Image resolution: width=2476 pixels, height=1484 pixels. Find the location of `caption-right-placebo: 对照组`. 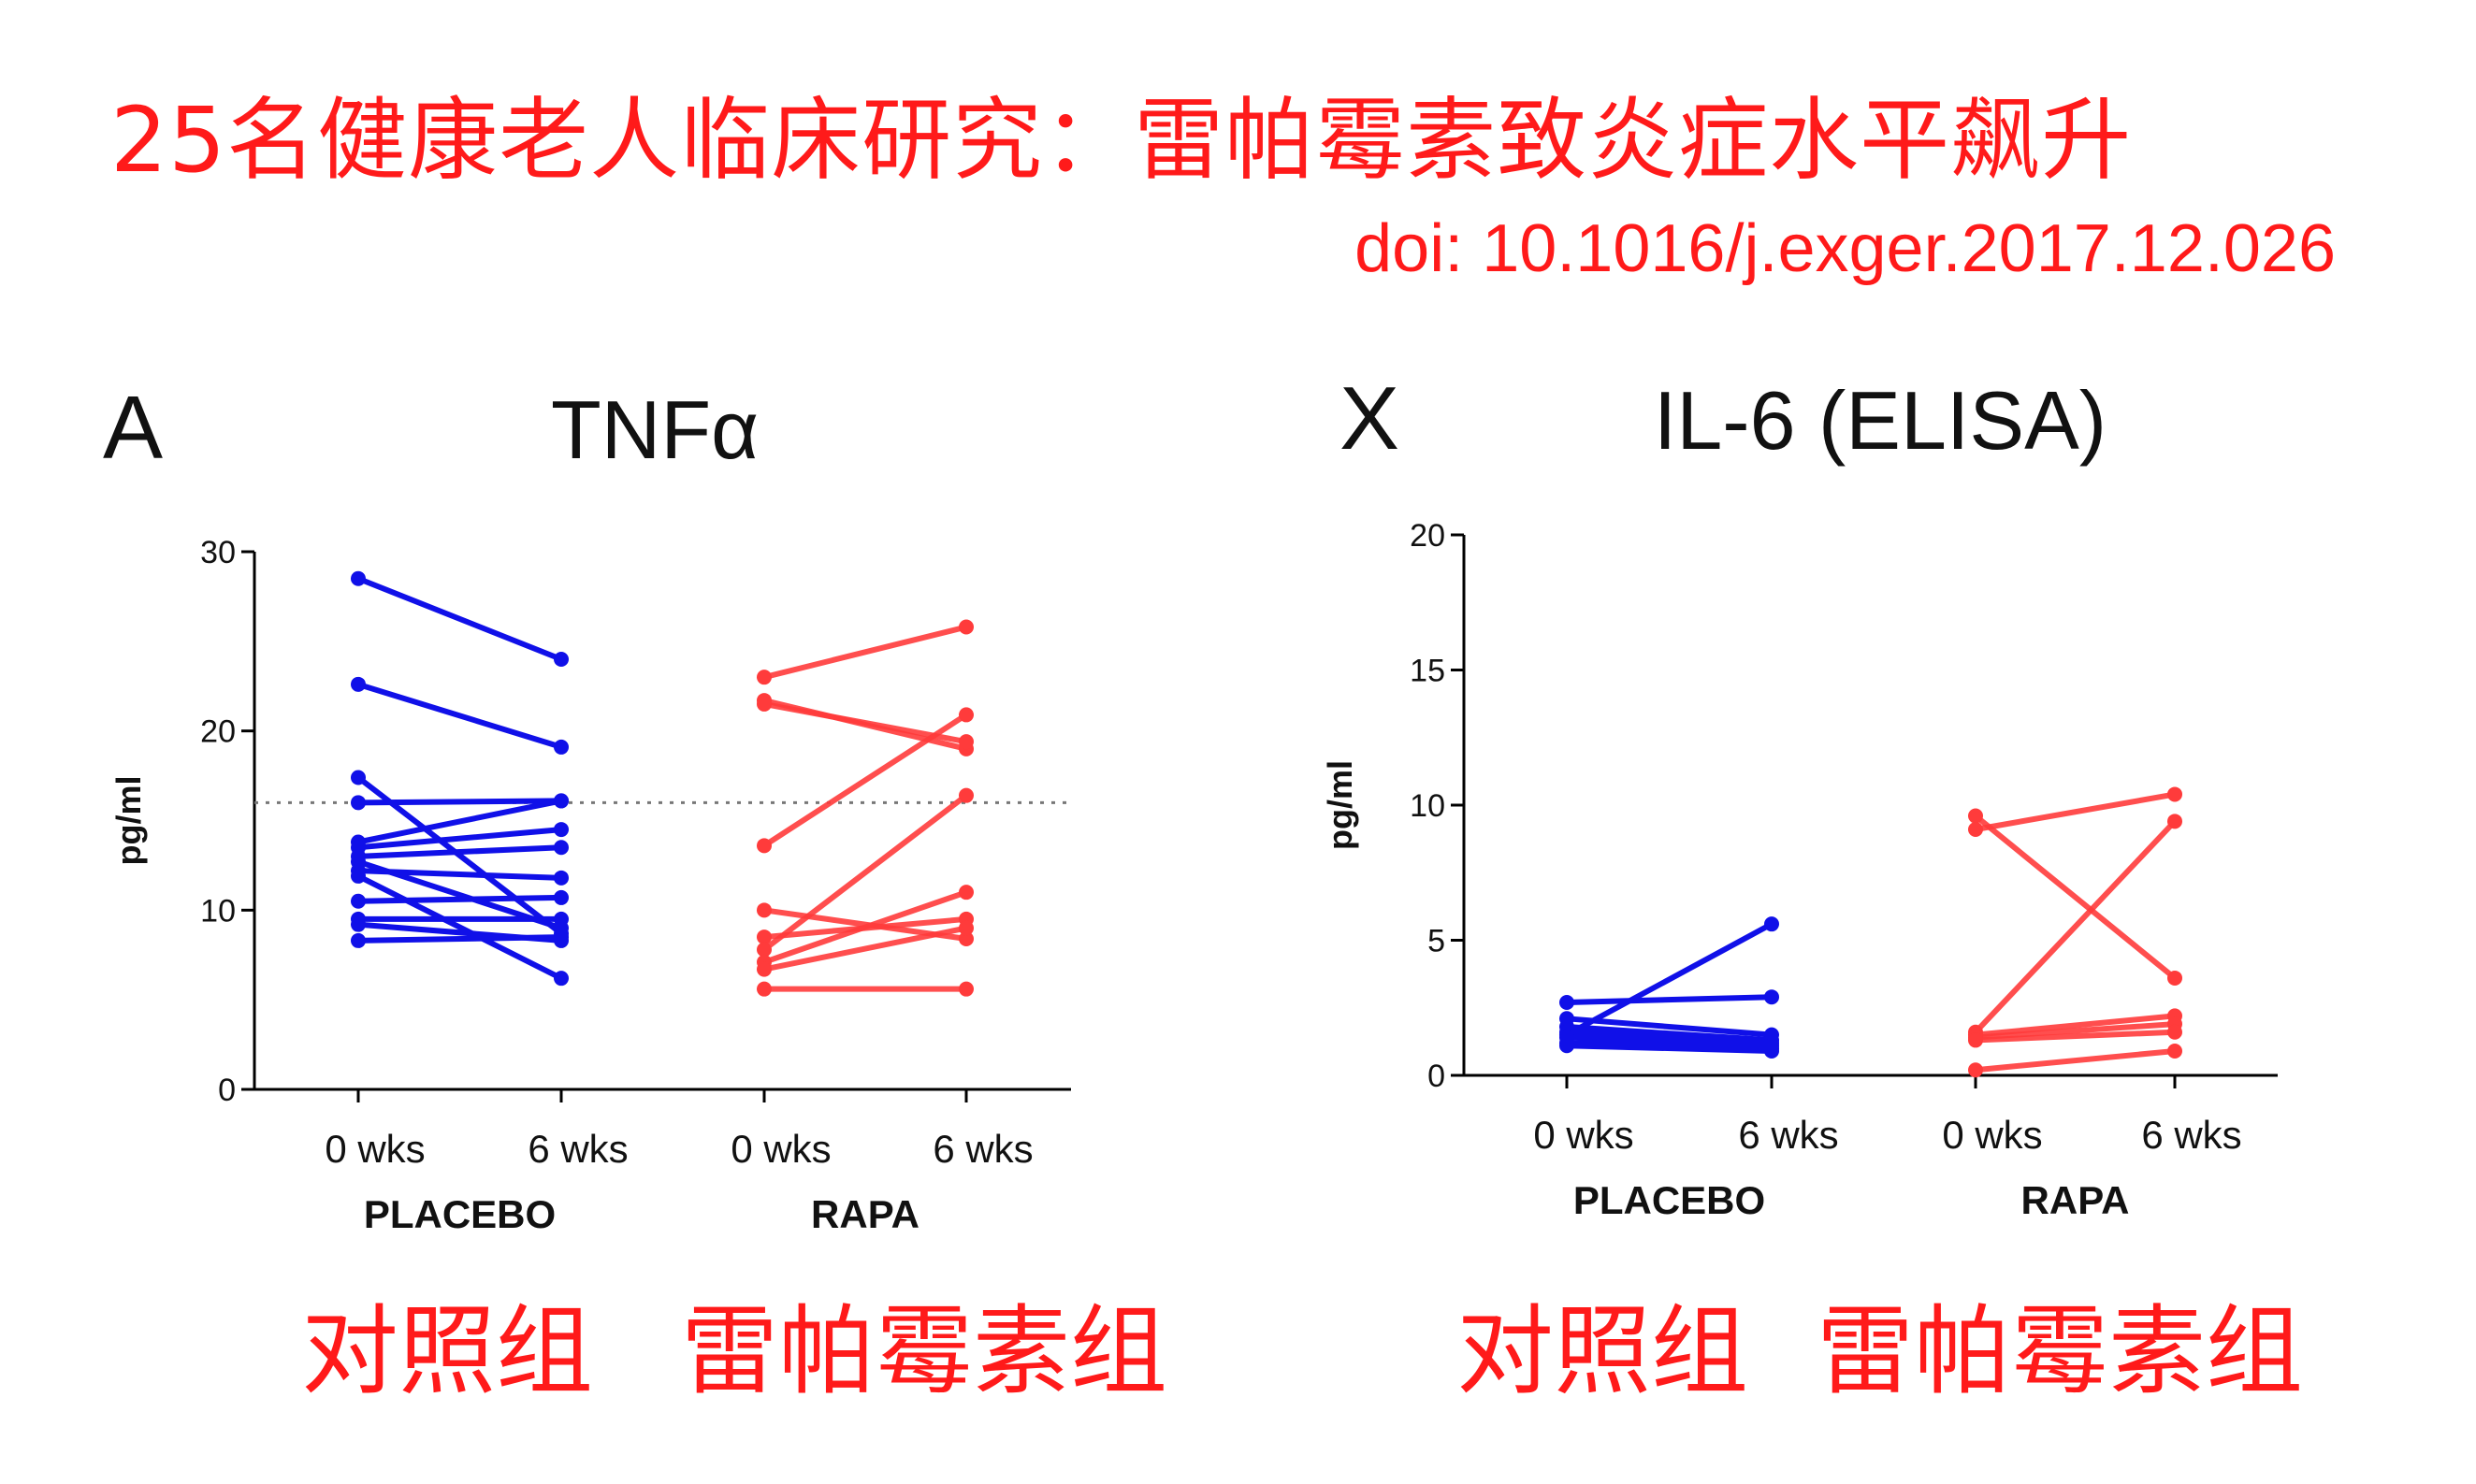

caption-right-placebo: 对照组 is located at coordinates (1602, 1351).